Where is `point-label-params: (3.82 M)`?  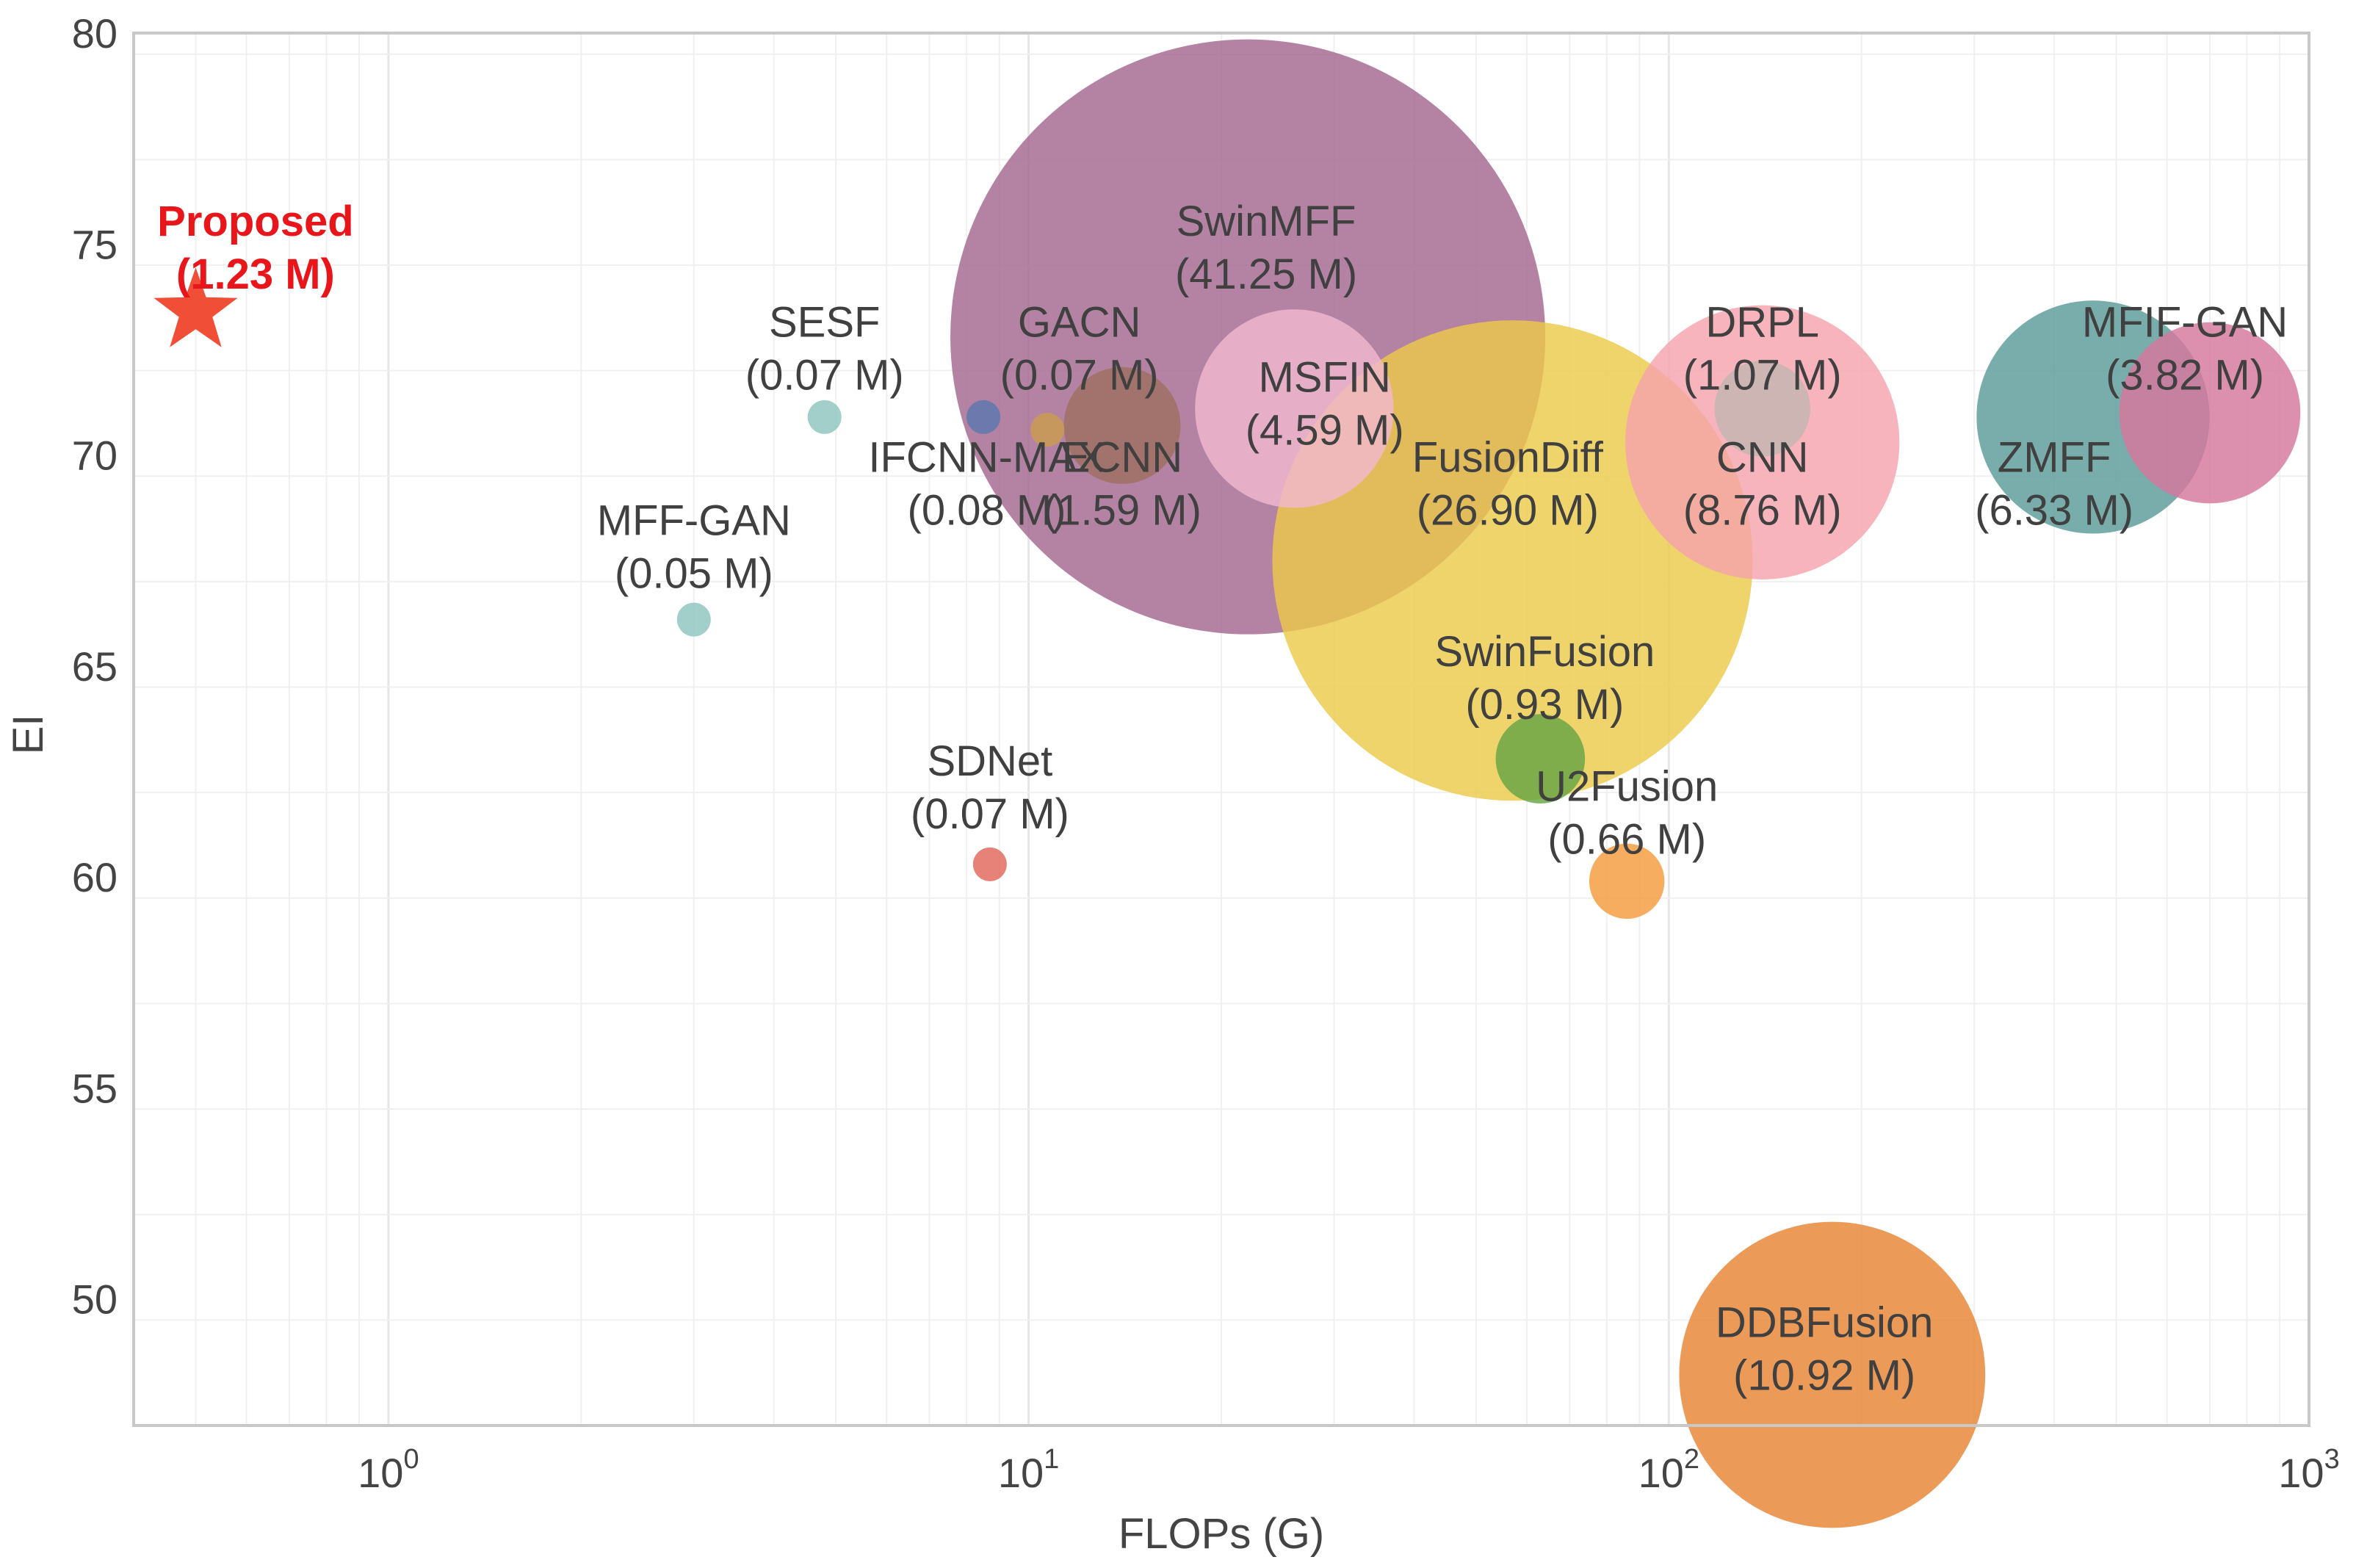 point-label-params: (3.82 M) is located at coordinates (2185, 376).